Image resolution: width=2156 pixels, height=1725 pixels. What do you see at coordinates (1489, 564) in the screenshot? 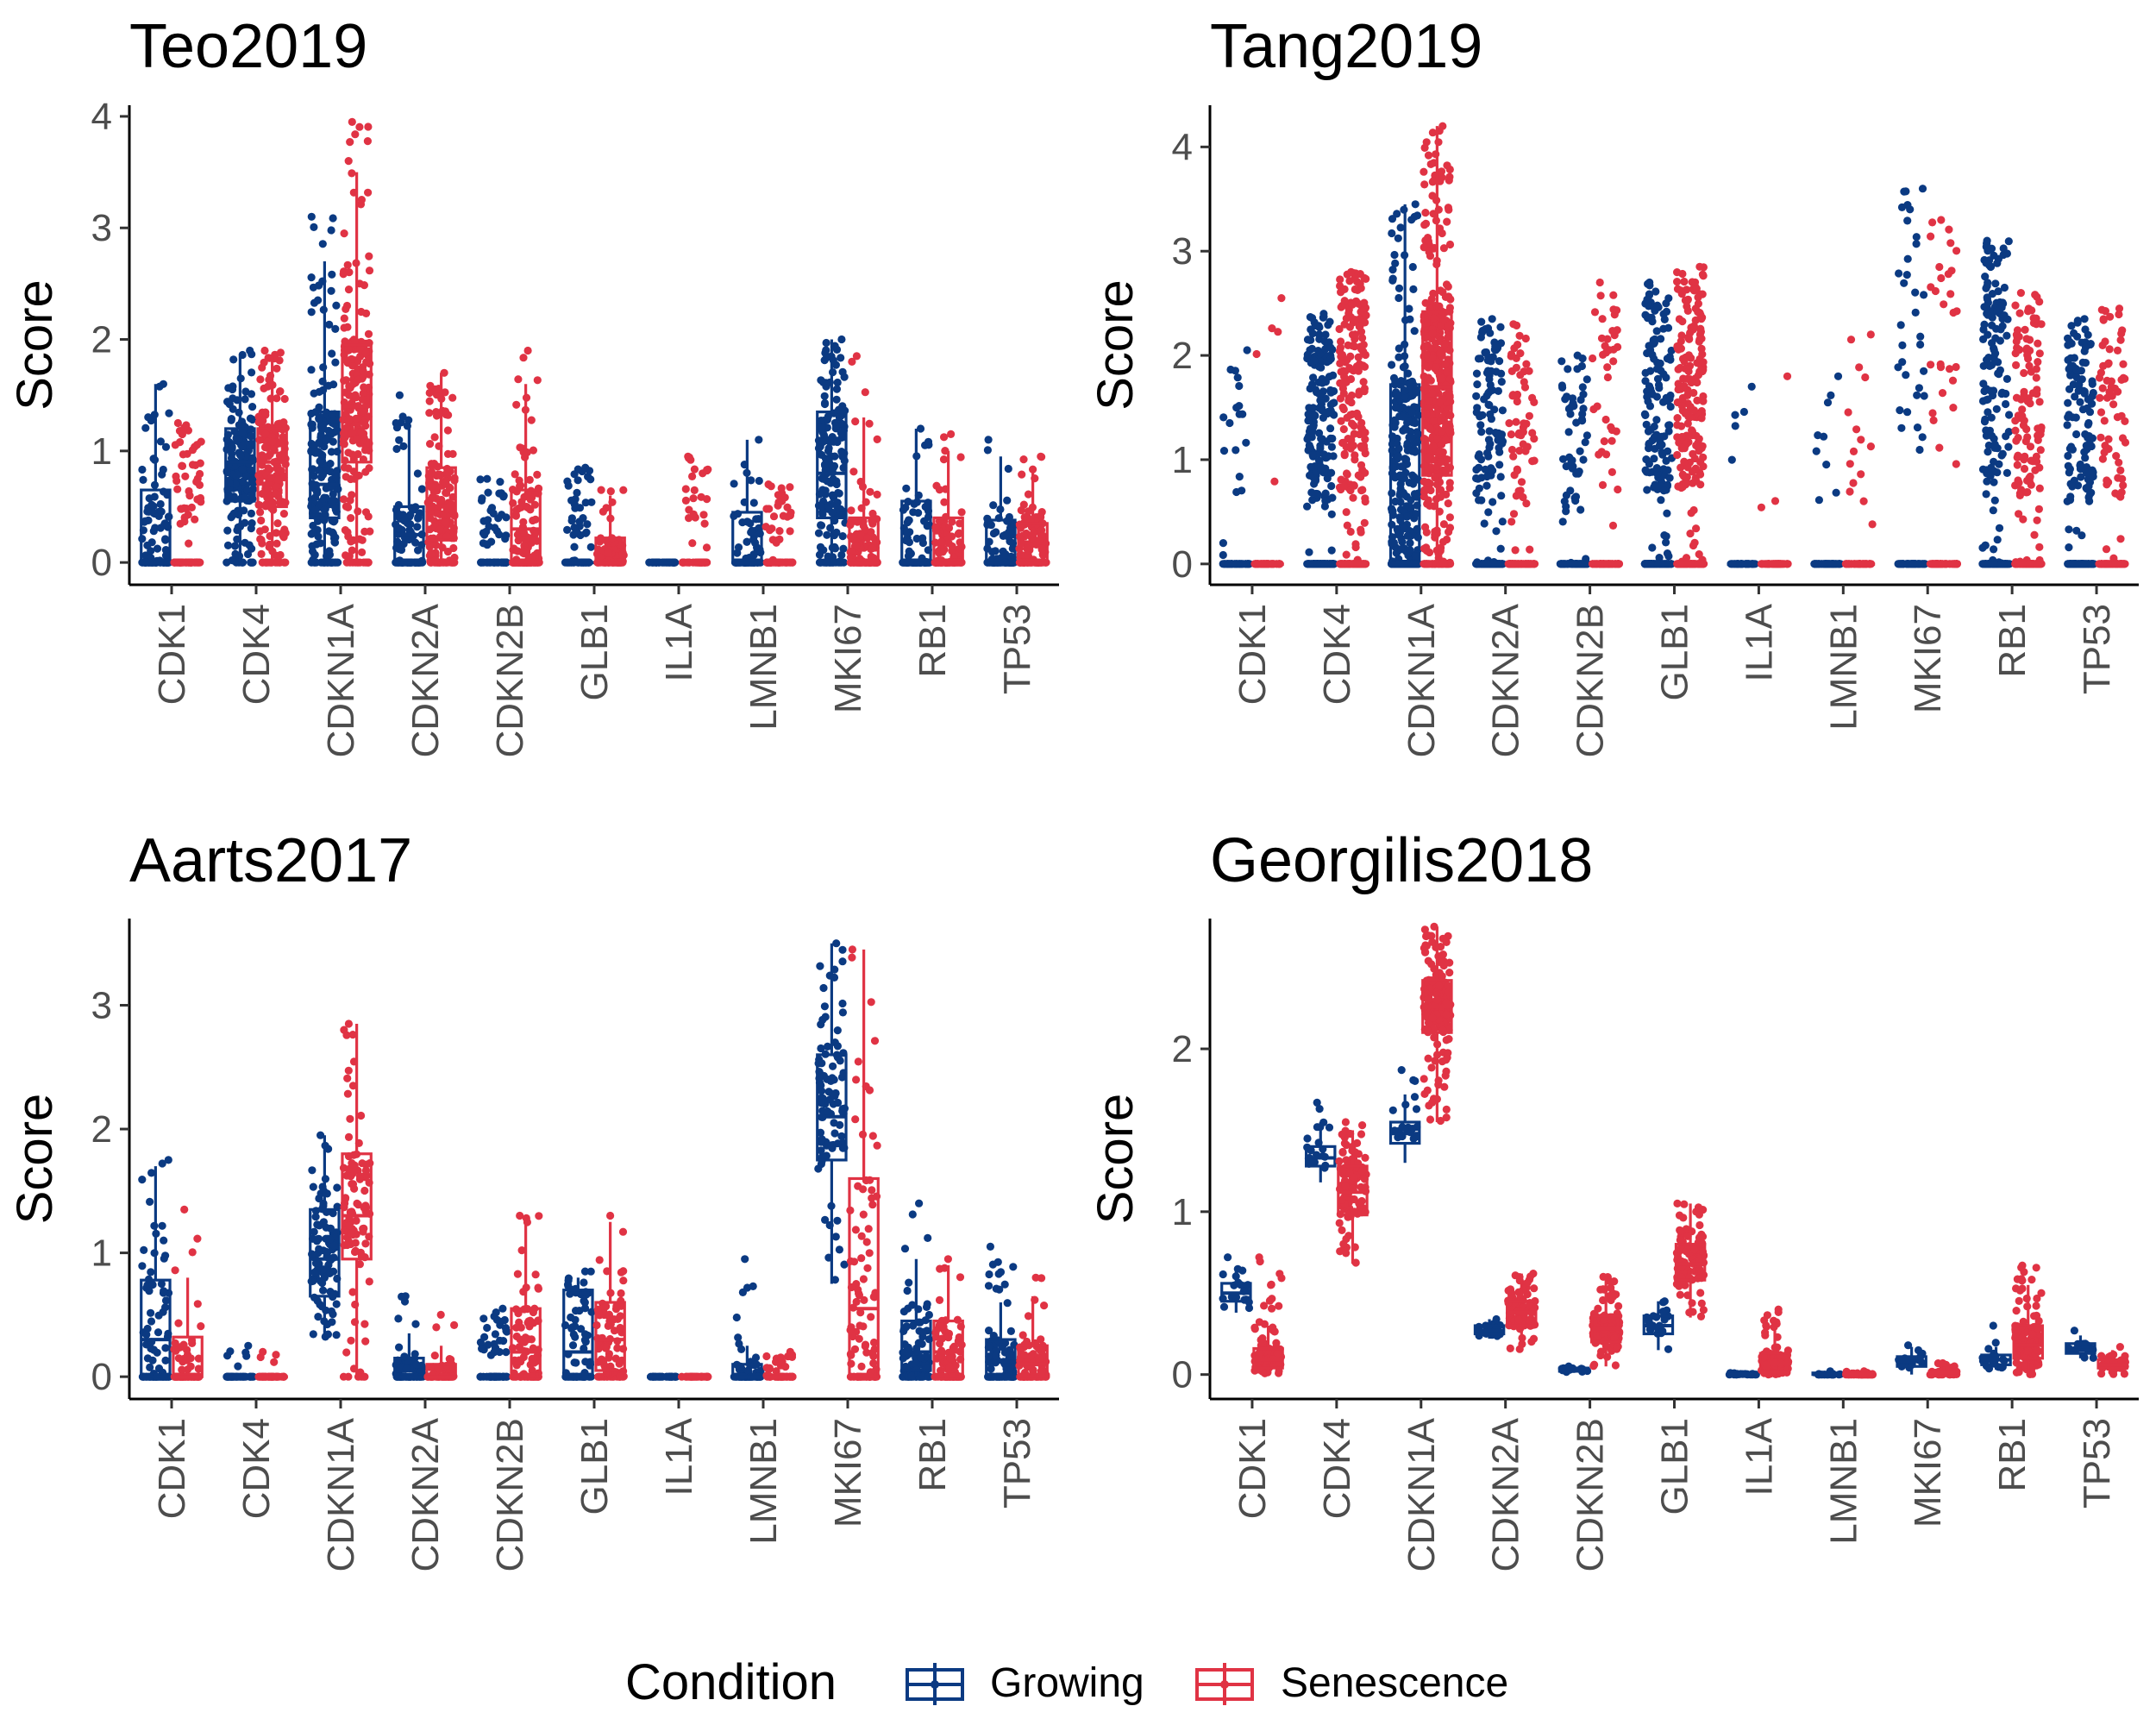
I see `box-cdkn2a-growing` at bounding box center [1489, 564].